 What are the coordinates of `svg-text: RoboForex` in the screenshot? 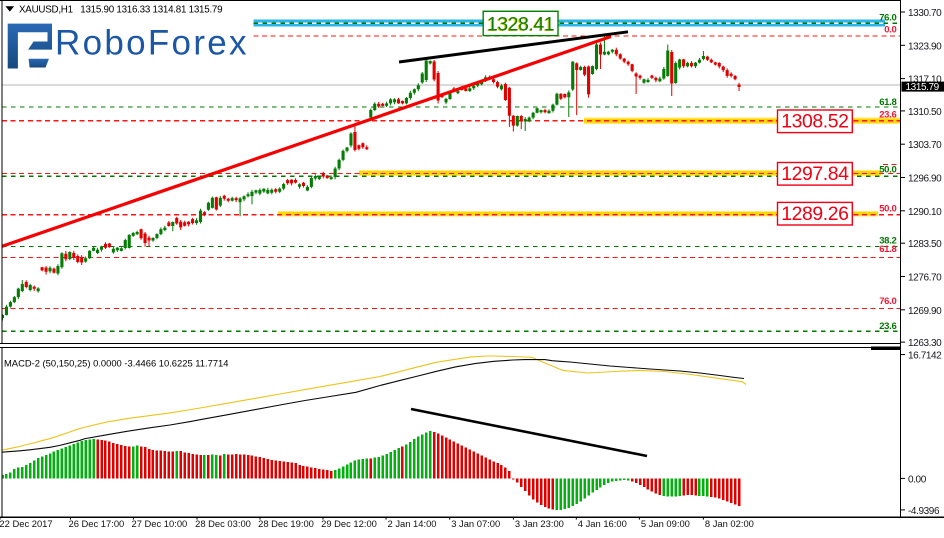 It's located at (152, 43).